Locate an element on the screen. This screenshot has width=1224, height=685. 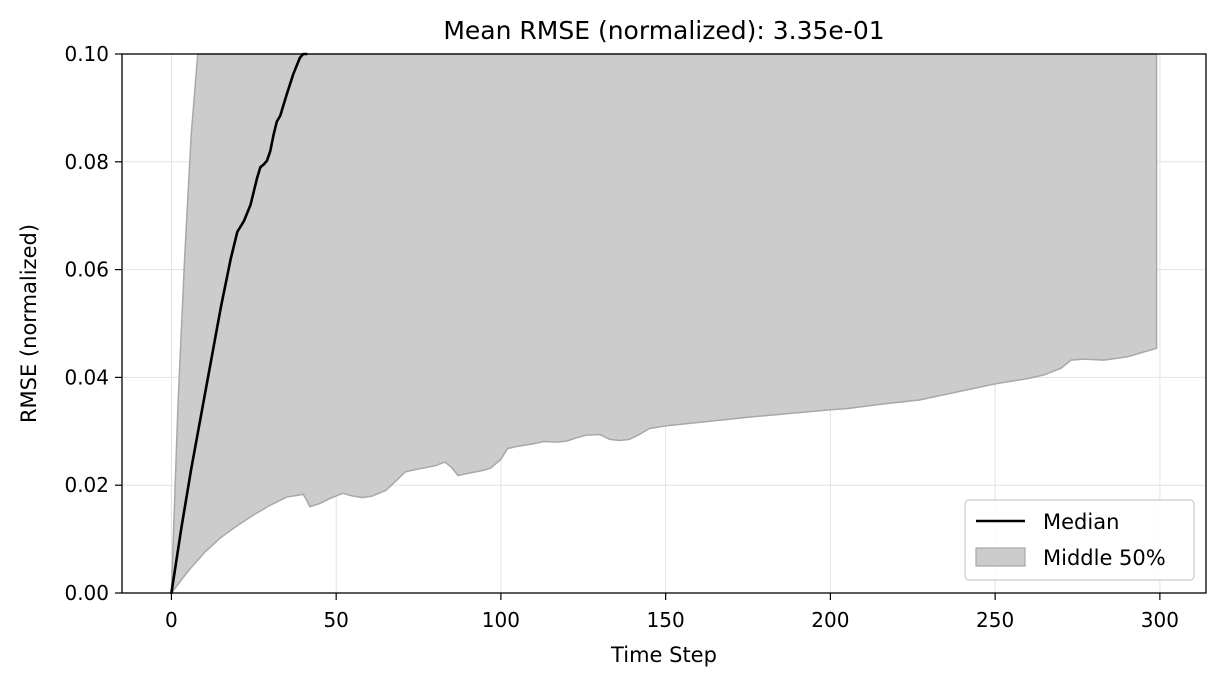
legend-median-label: Median is located at coordinates (1081, 522).